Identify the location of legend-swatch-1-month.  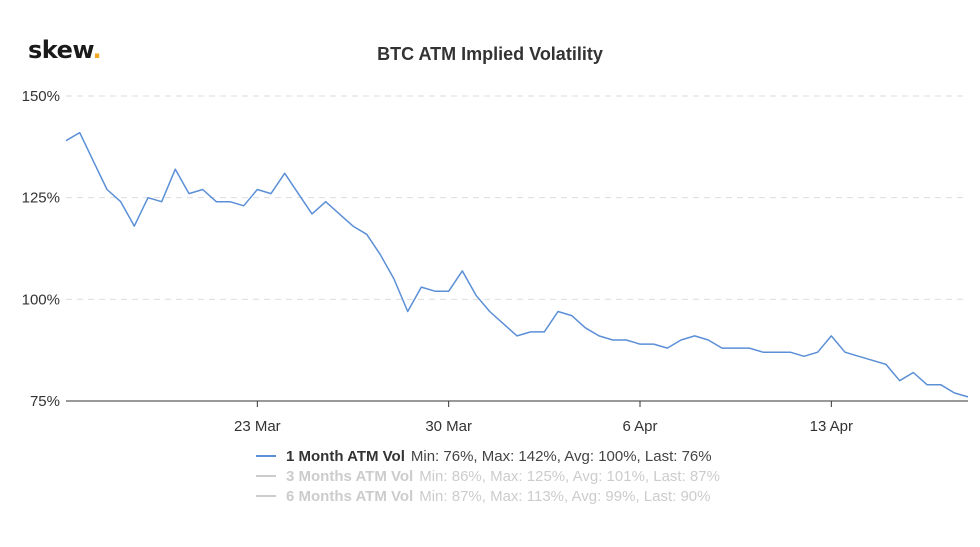
(266, 456).